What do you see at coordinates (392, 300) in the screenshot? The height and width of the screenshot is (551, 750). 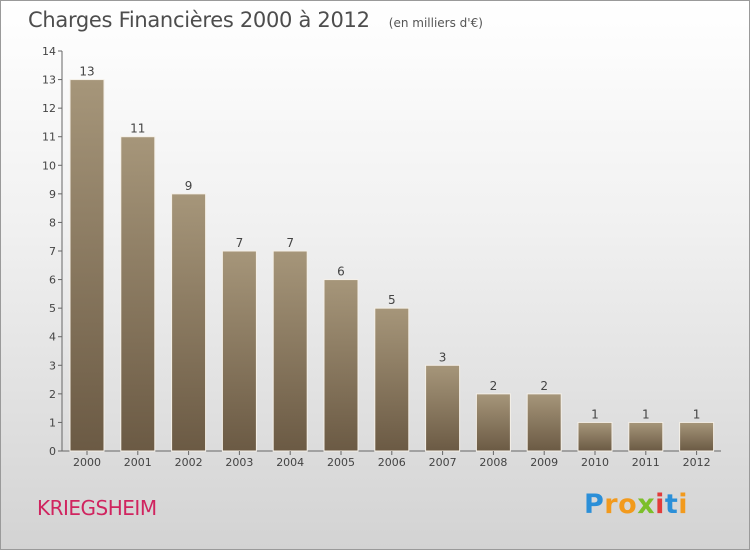 I see `data-label: 5` at bounding box center [392, 300].